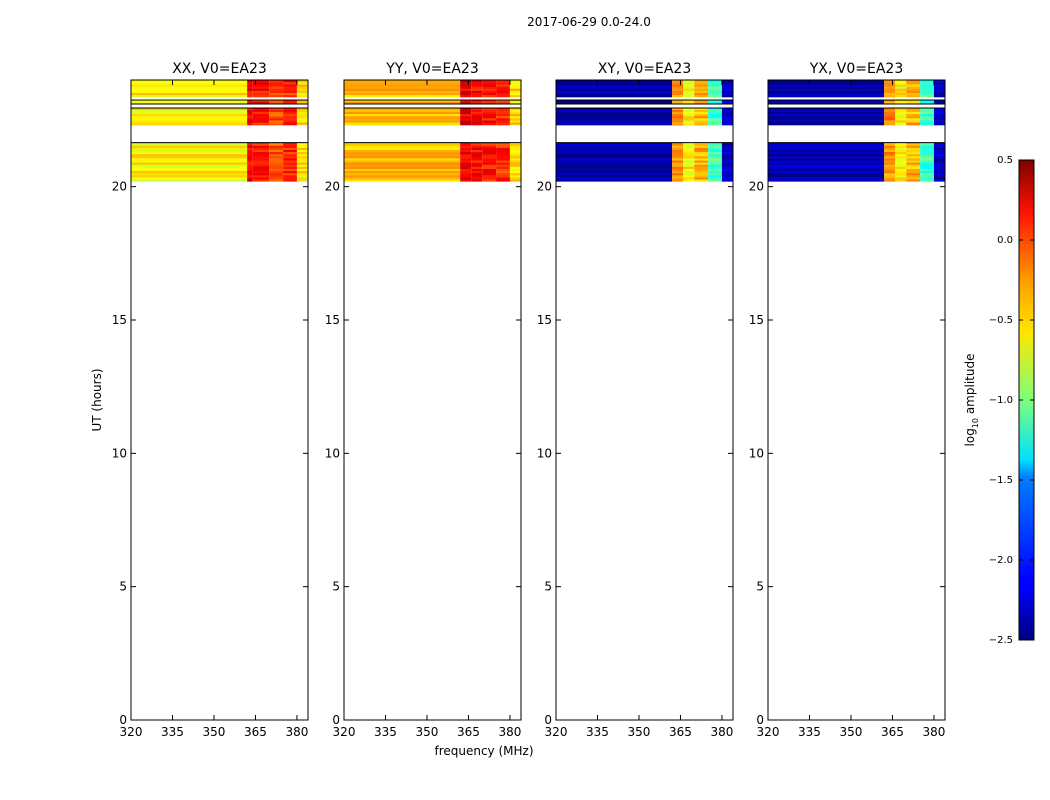  I want to click on panel-title: XX, V0=EA23, so click(219, 69).